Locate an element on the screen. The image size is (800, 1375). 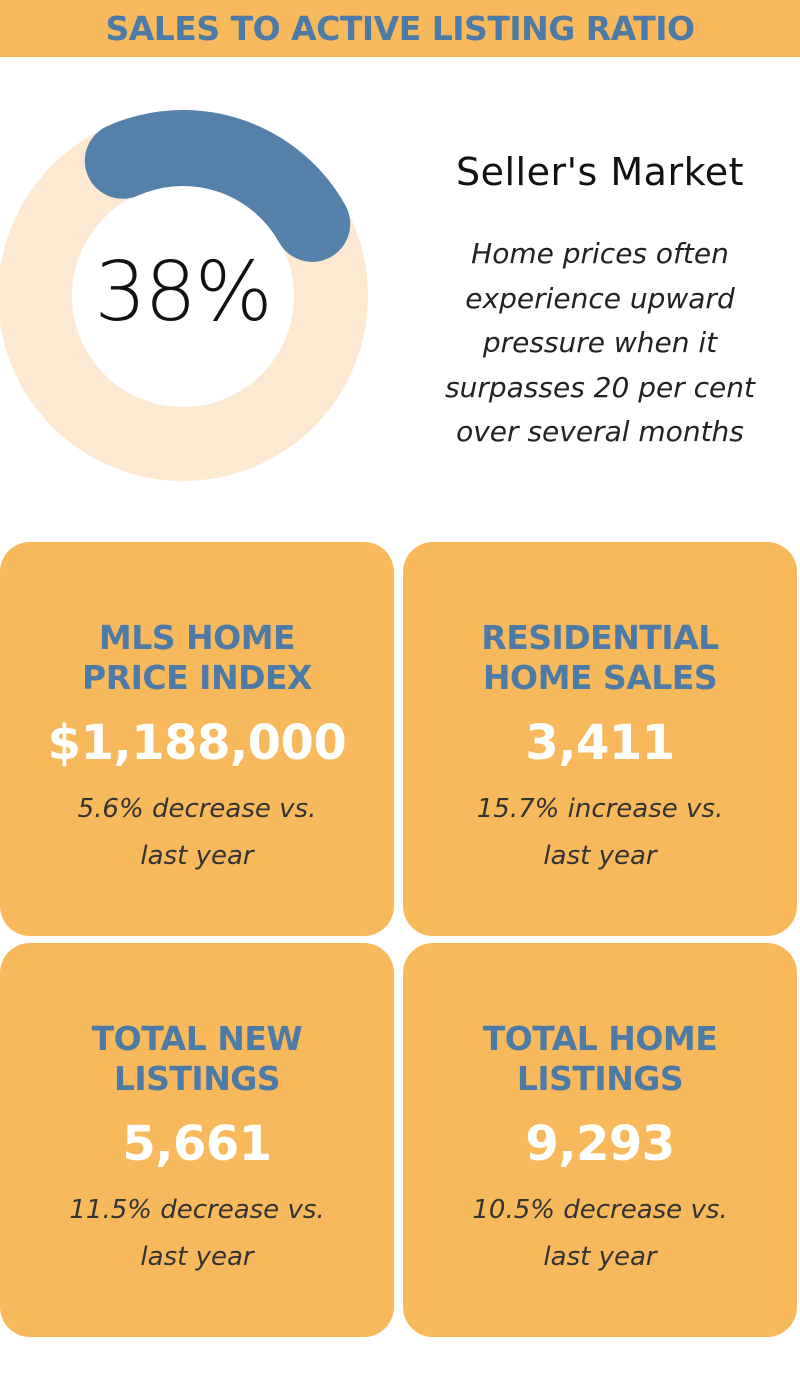
card-title: TOTAL NEW LISTINGS is located at coordinates (197, 1058).